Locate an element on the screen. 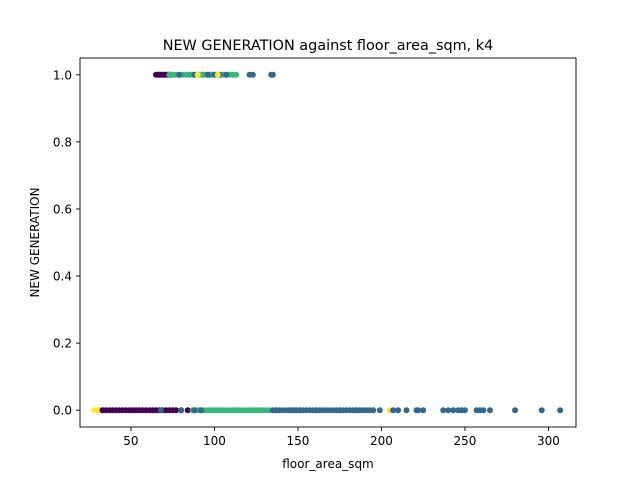 The width and height of the screenshot is (640, 480). y-tick-label: 0.2 is located at coordinates (62, 344).